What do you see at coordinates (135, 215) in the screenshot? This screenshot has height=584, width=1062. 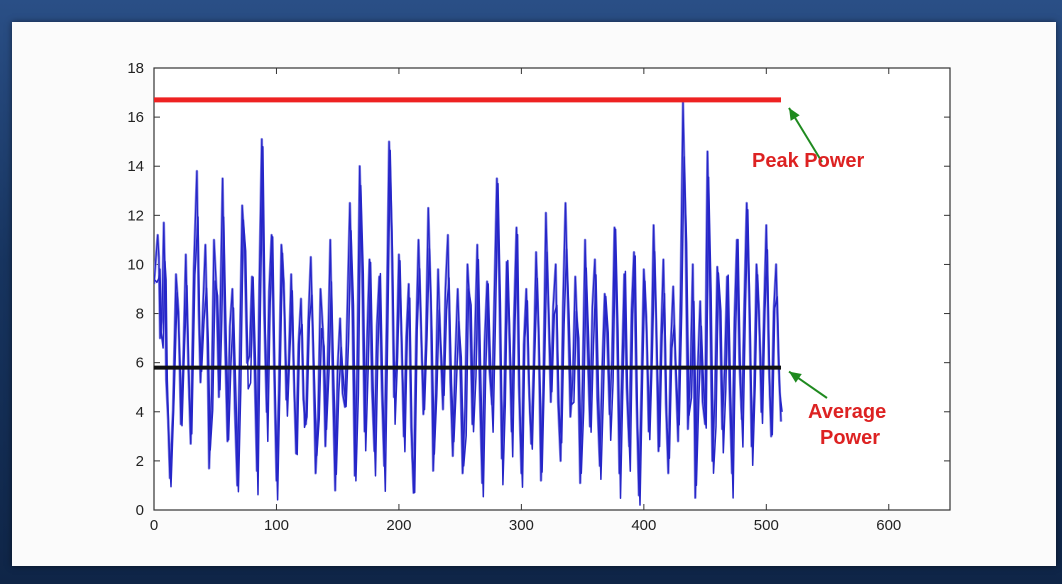 I see `y-tick-label: 12` at bounding box center [135, 215].